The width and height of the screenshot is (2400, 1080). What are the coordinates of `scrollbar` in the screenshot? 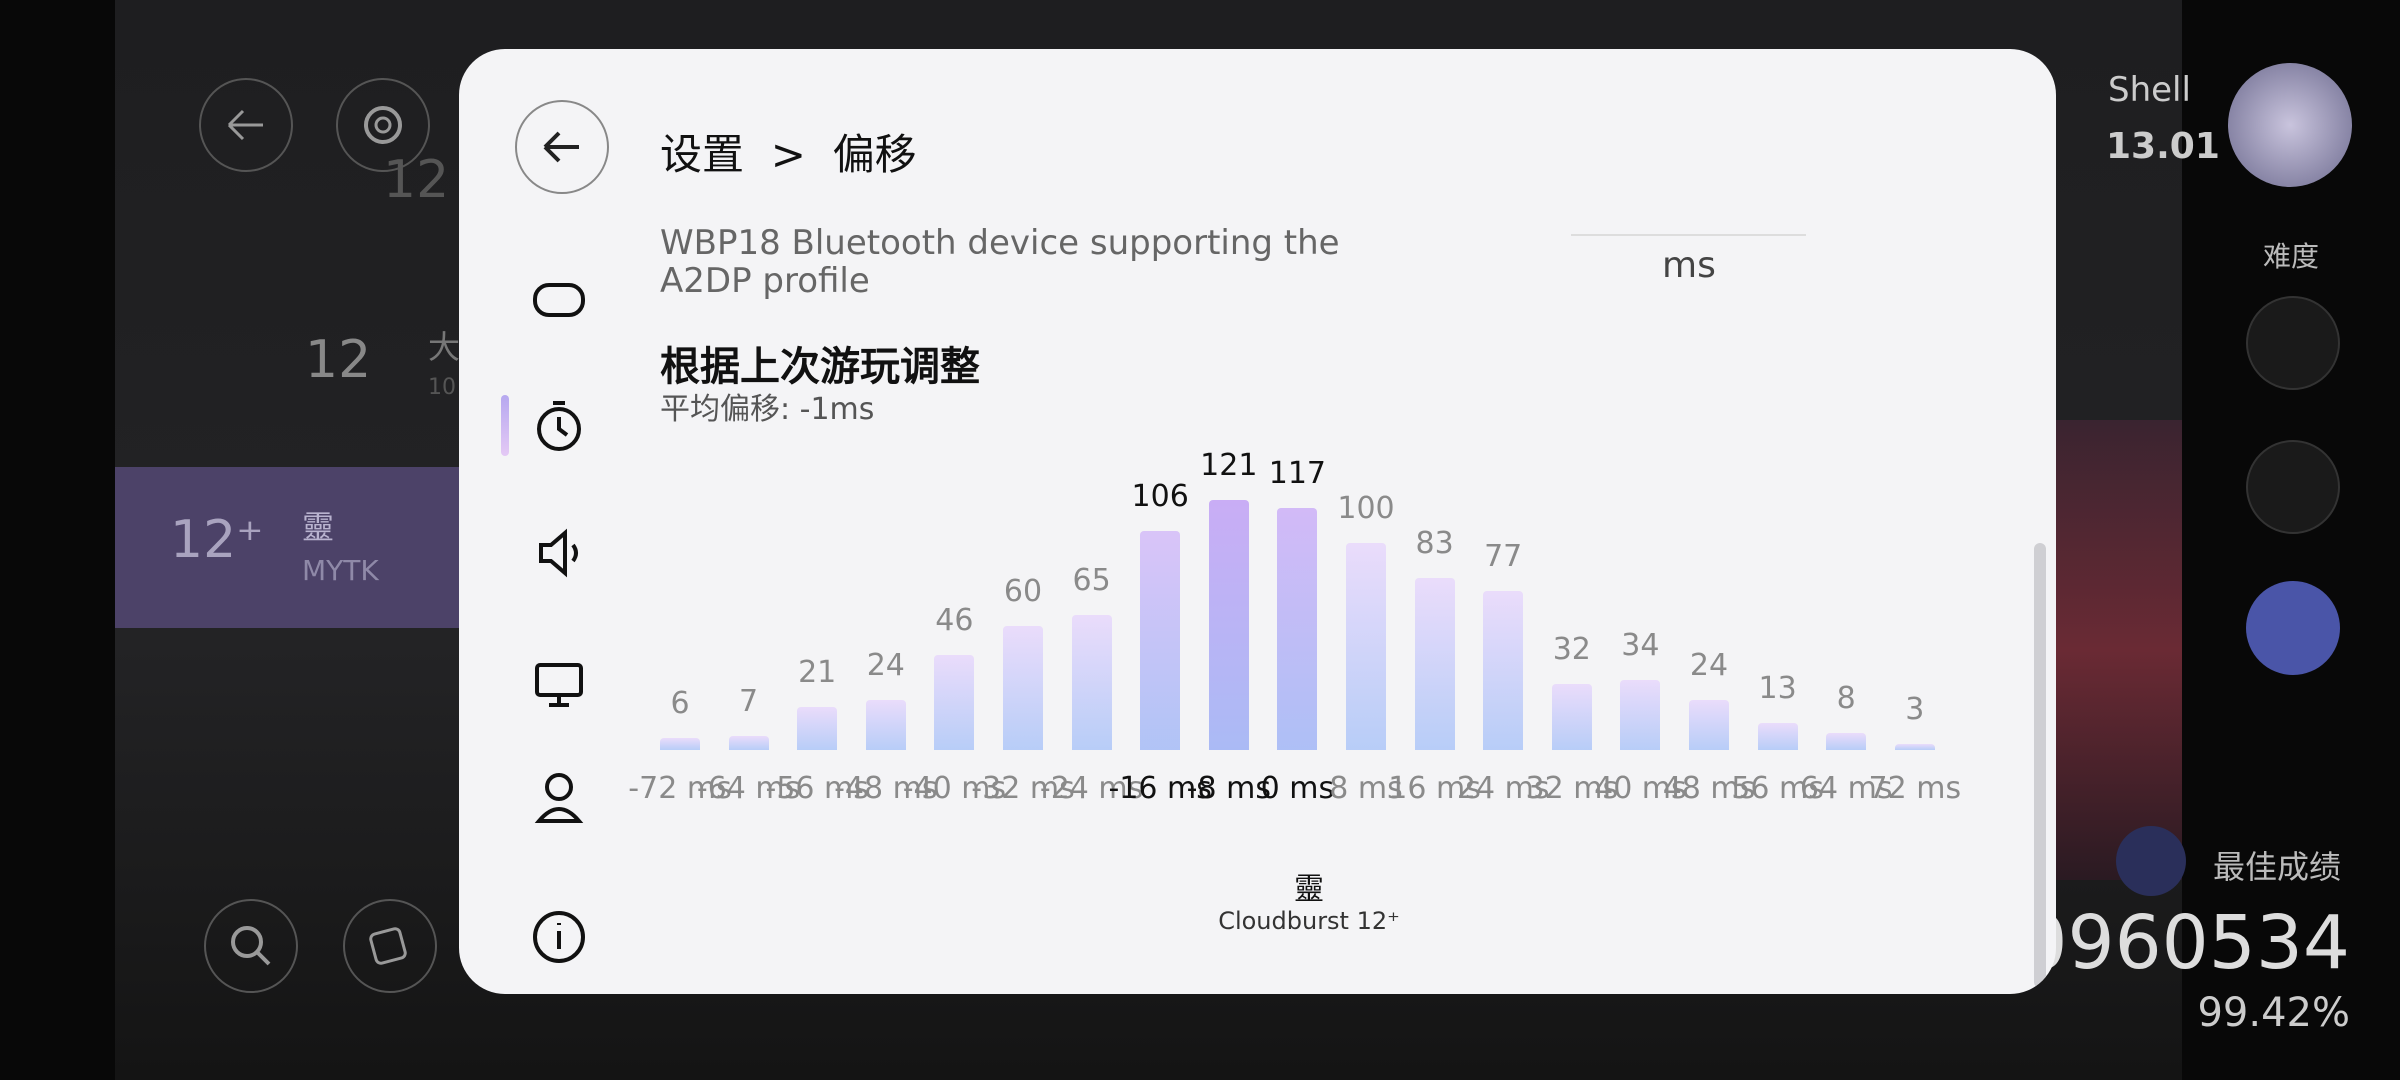 It's located at (2040, 765).